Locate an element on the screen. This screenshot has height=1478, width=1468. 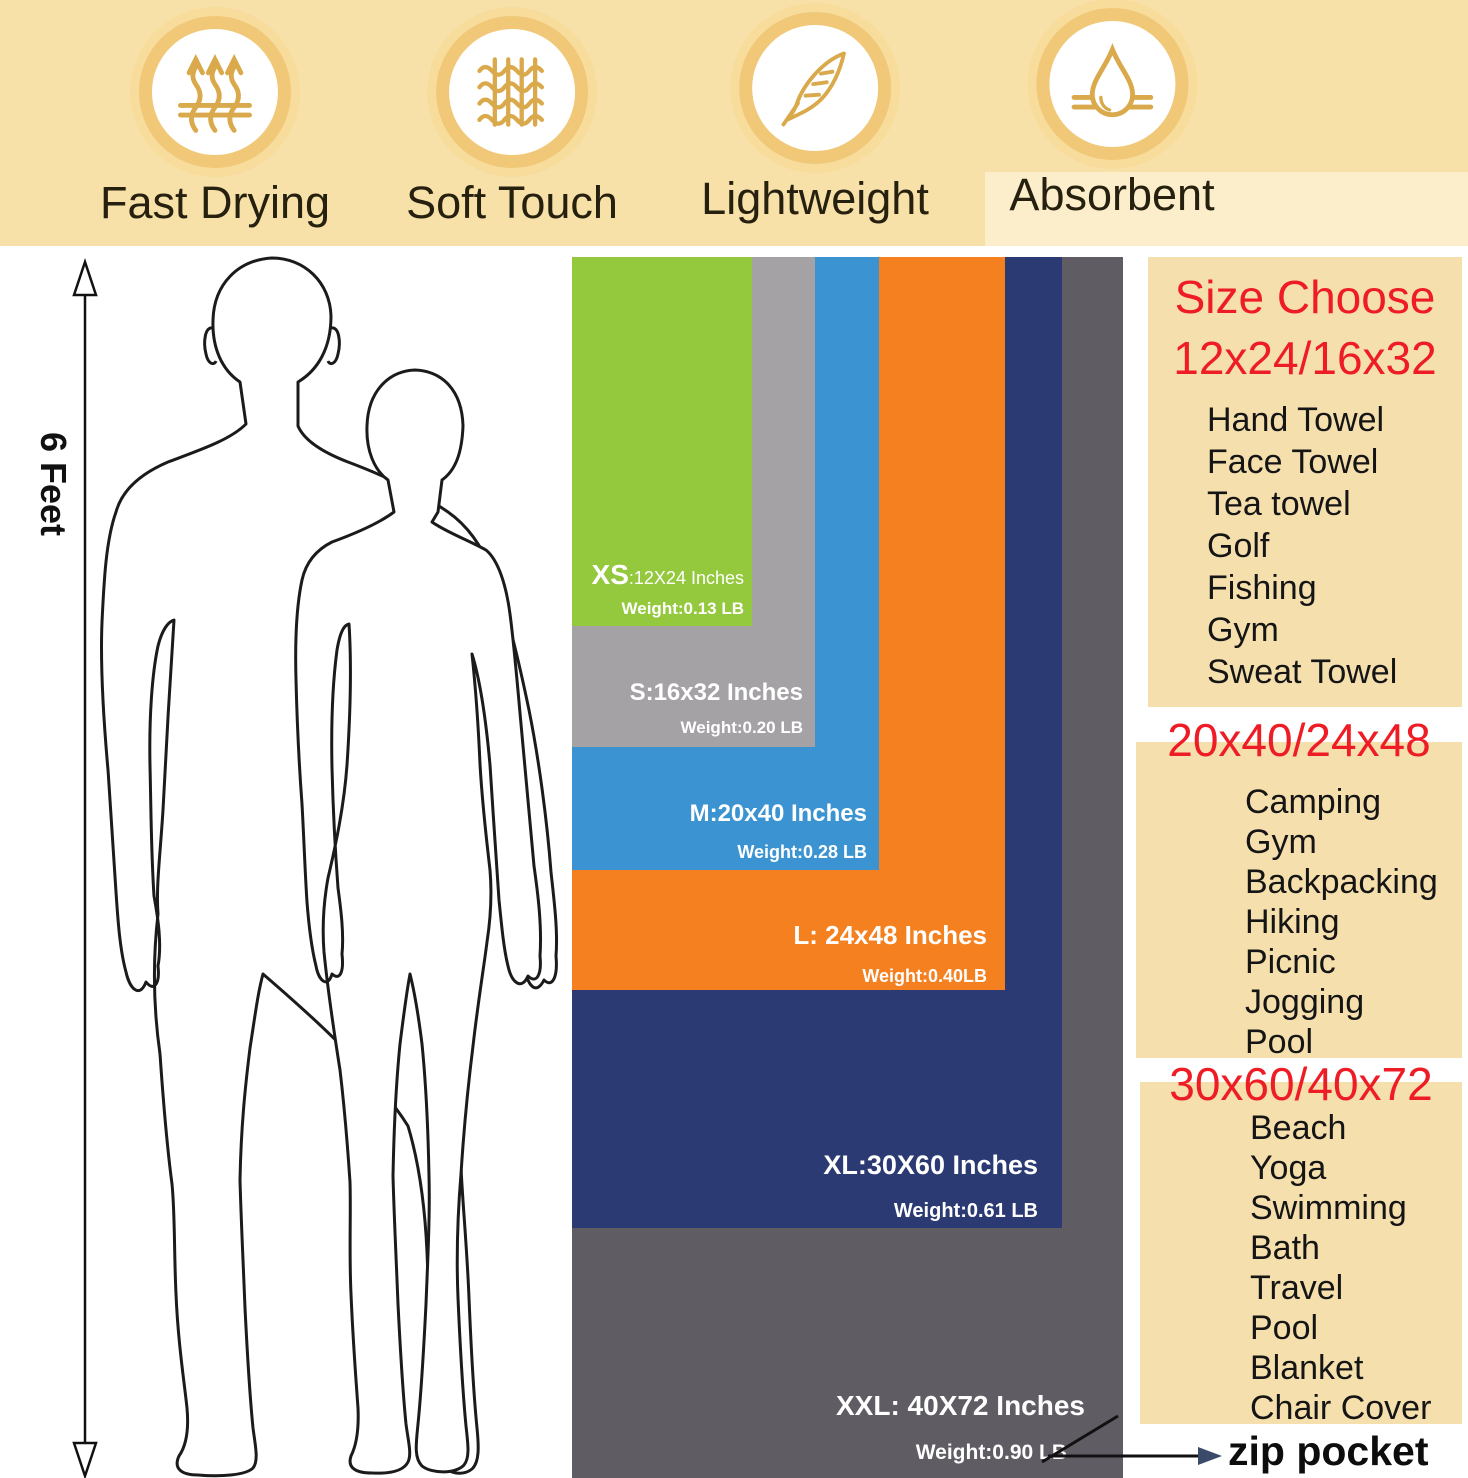
feature-label: Absorbent is located at coordinates (1112, 194).